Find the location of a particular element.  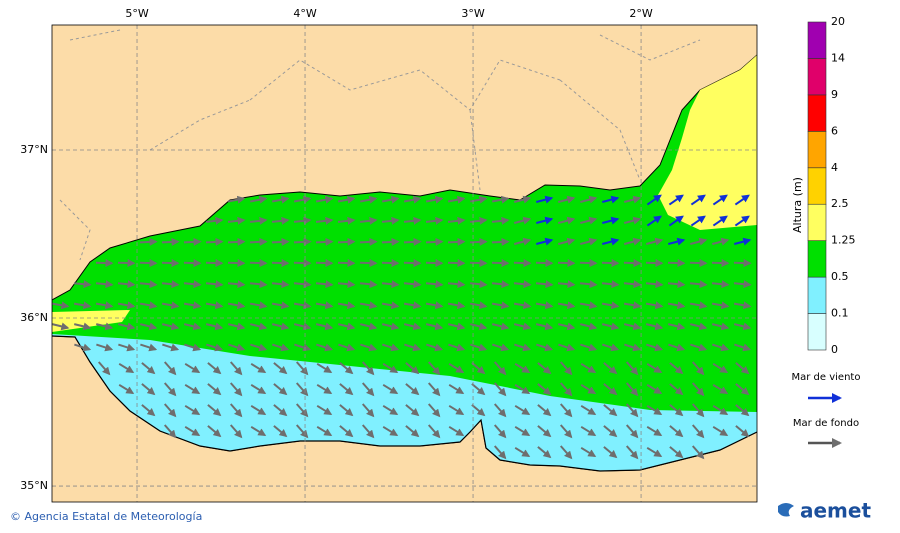

sea-yellow is located at coordinates (707, 142).